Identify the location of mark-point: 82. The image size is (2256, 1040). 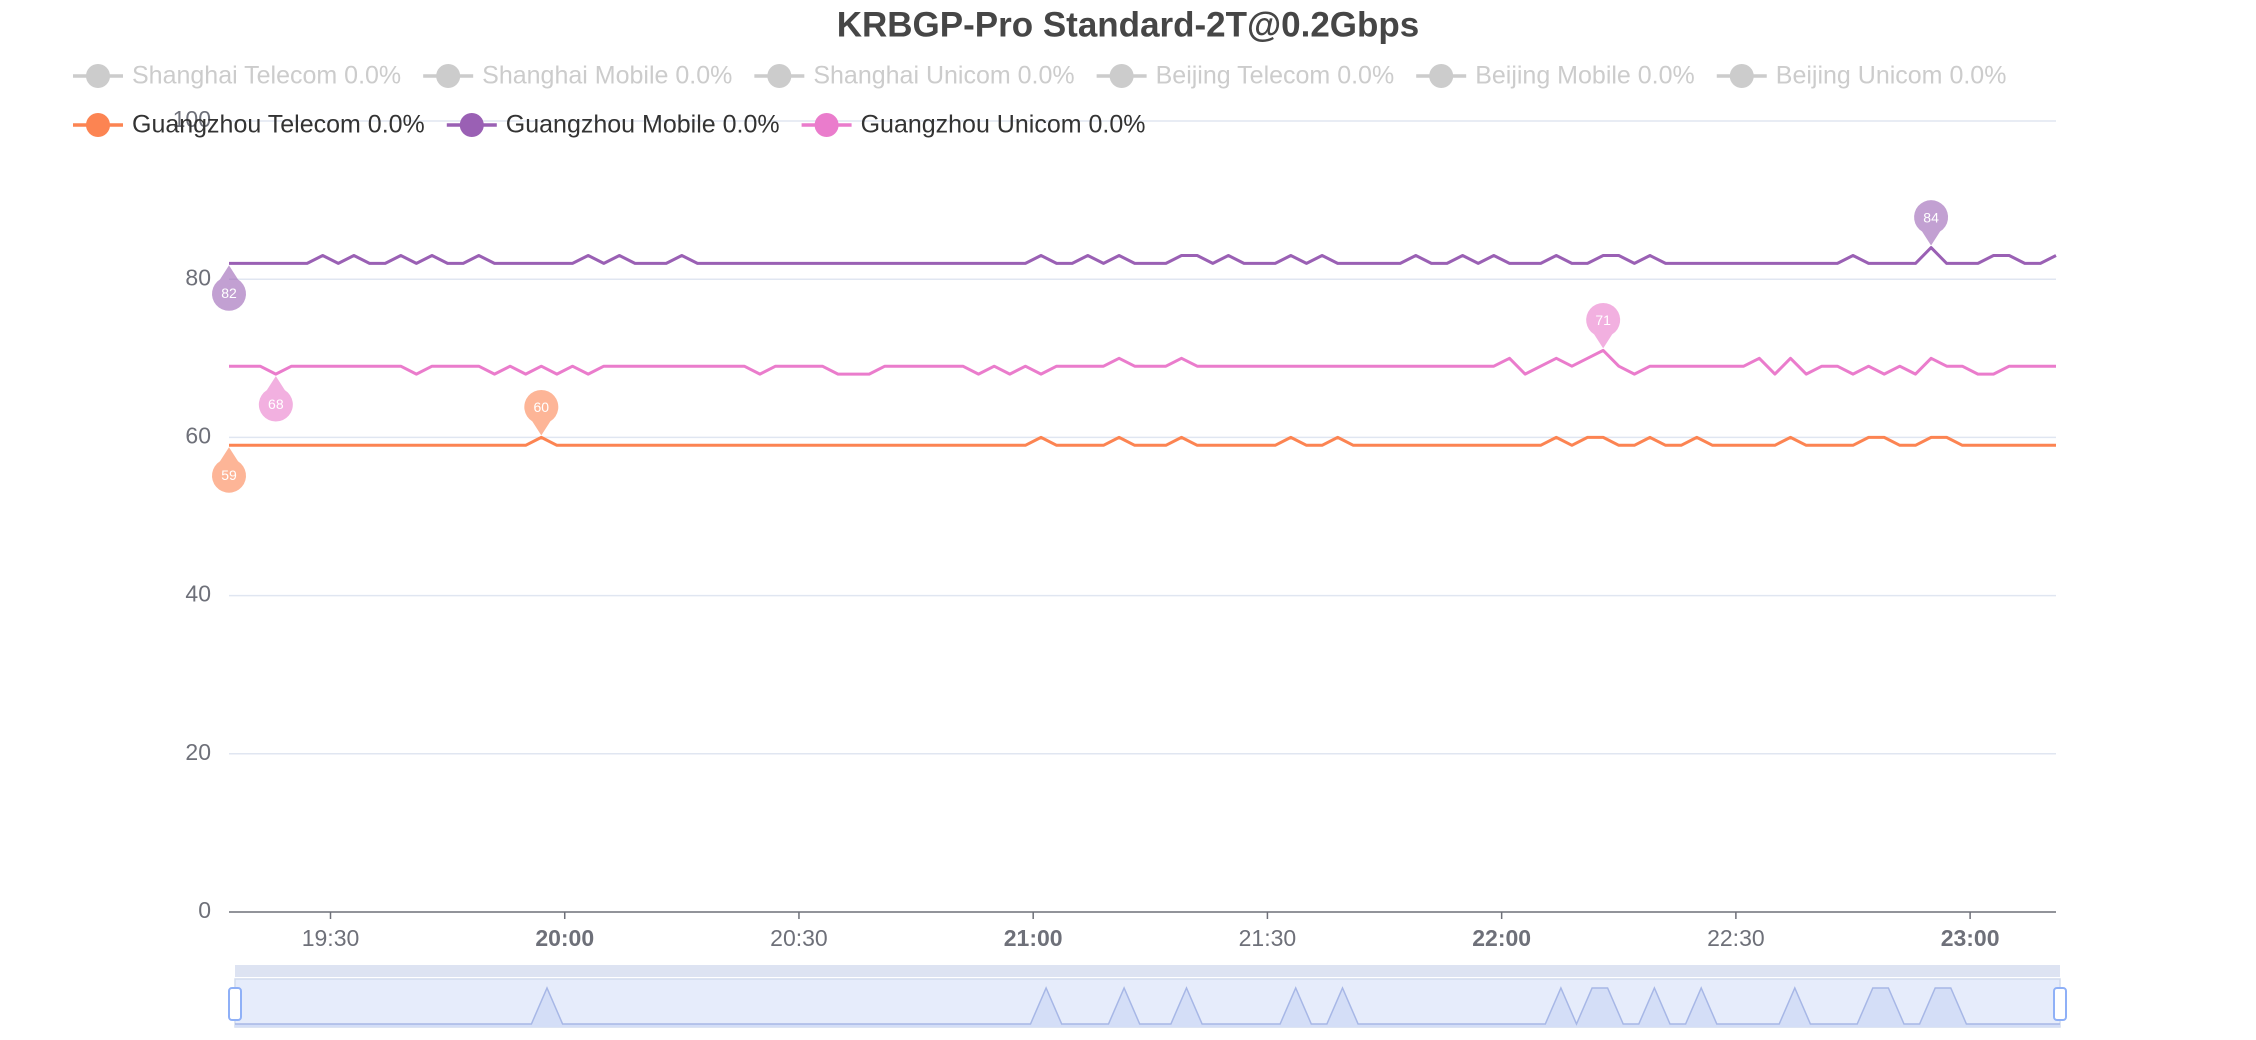
(229, 288).